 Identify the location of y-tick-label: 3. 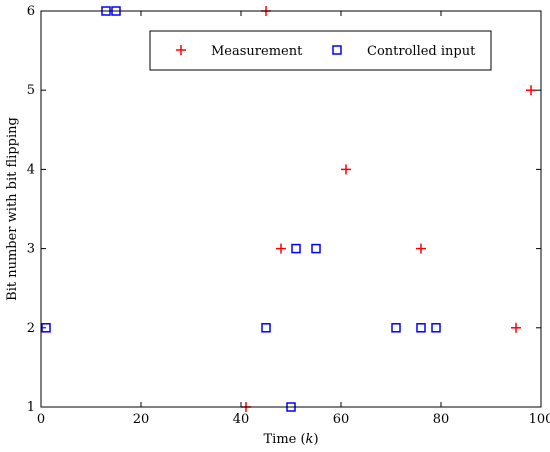
(31, 249).